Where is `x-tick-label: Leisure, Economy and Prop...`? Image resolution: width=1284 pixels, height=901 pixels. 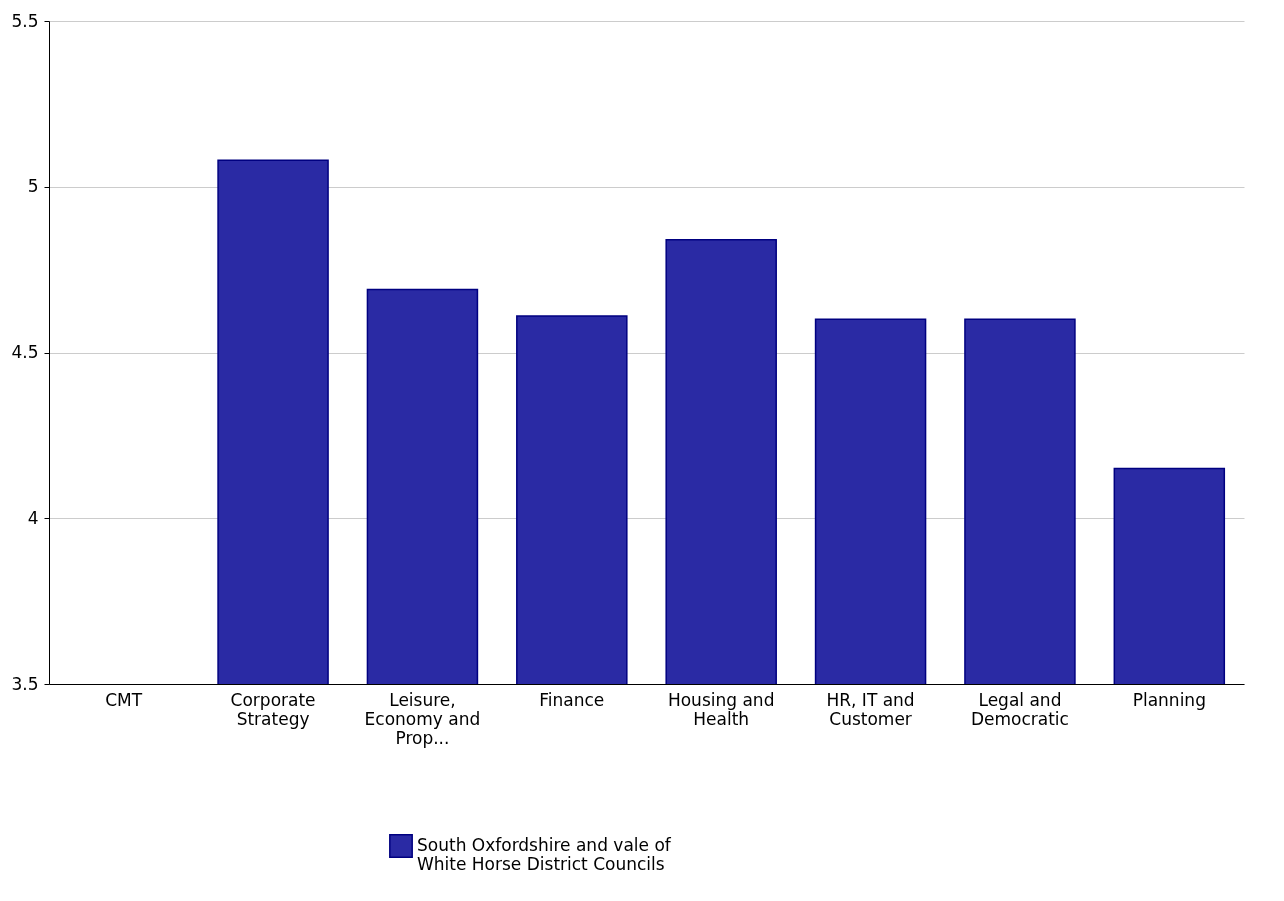 x-tick-label: Leisure, Economy and Prop... is located at coordinates (422, 718).